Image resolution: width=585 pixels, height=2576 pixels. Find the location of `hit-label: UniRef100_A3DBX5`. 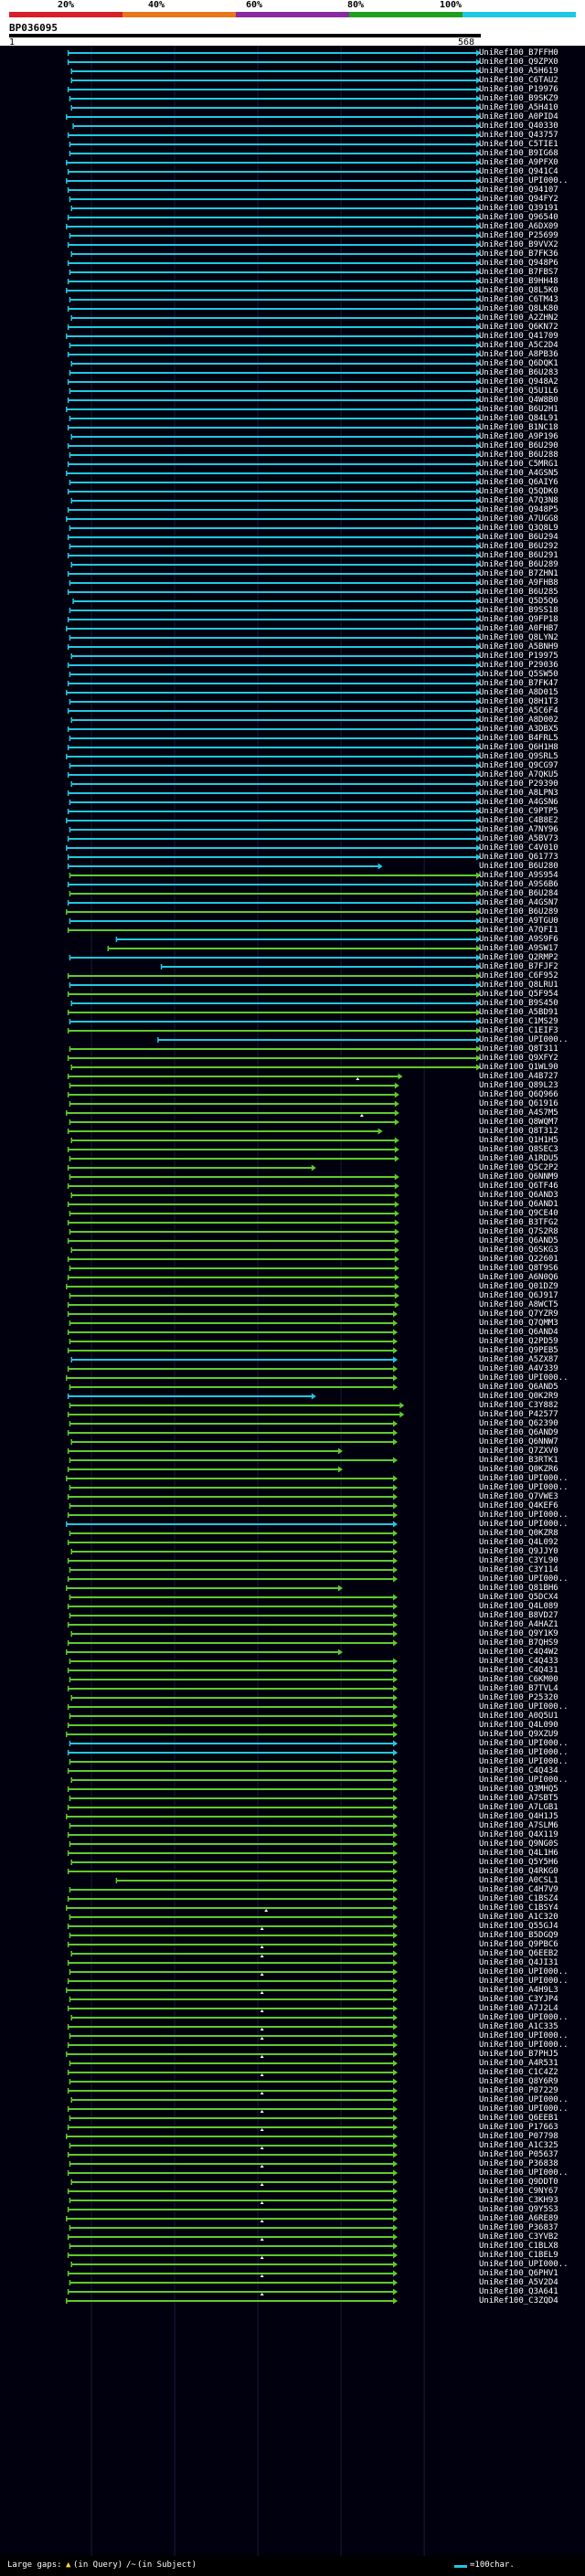

hit-label: UniRef100_A3DBX5 is located at coordinates (518, 729).